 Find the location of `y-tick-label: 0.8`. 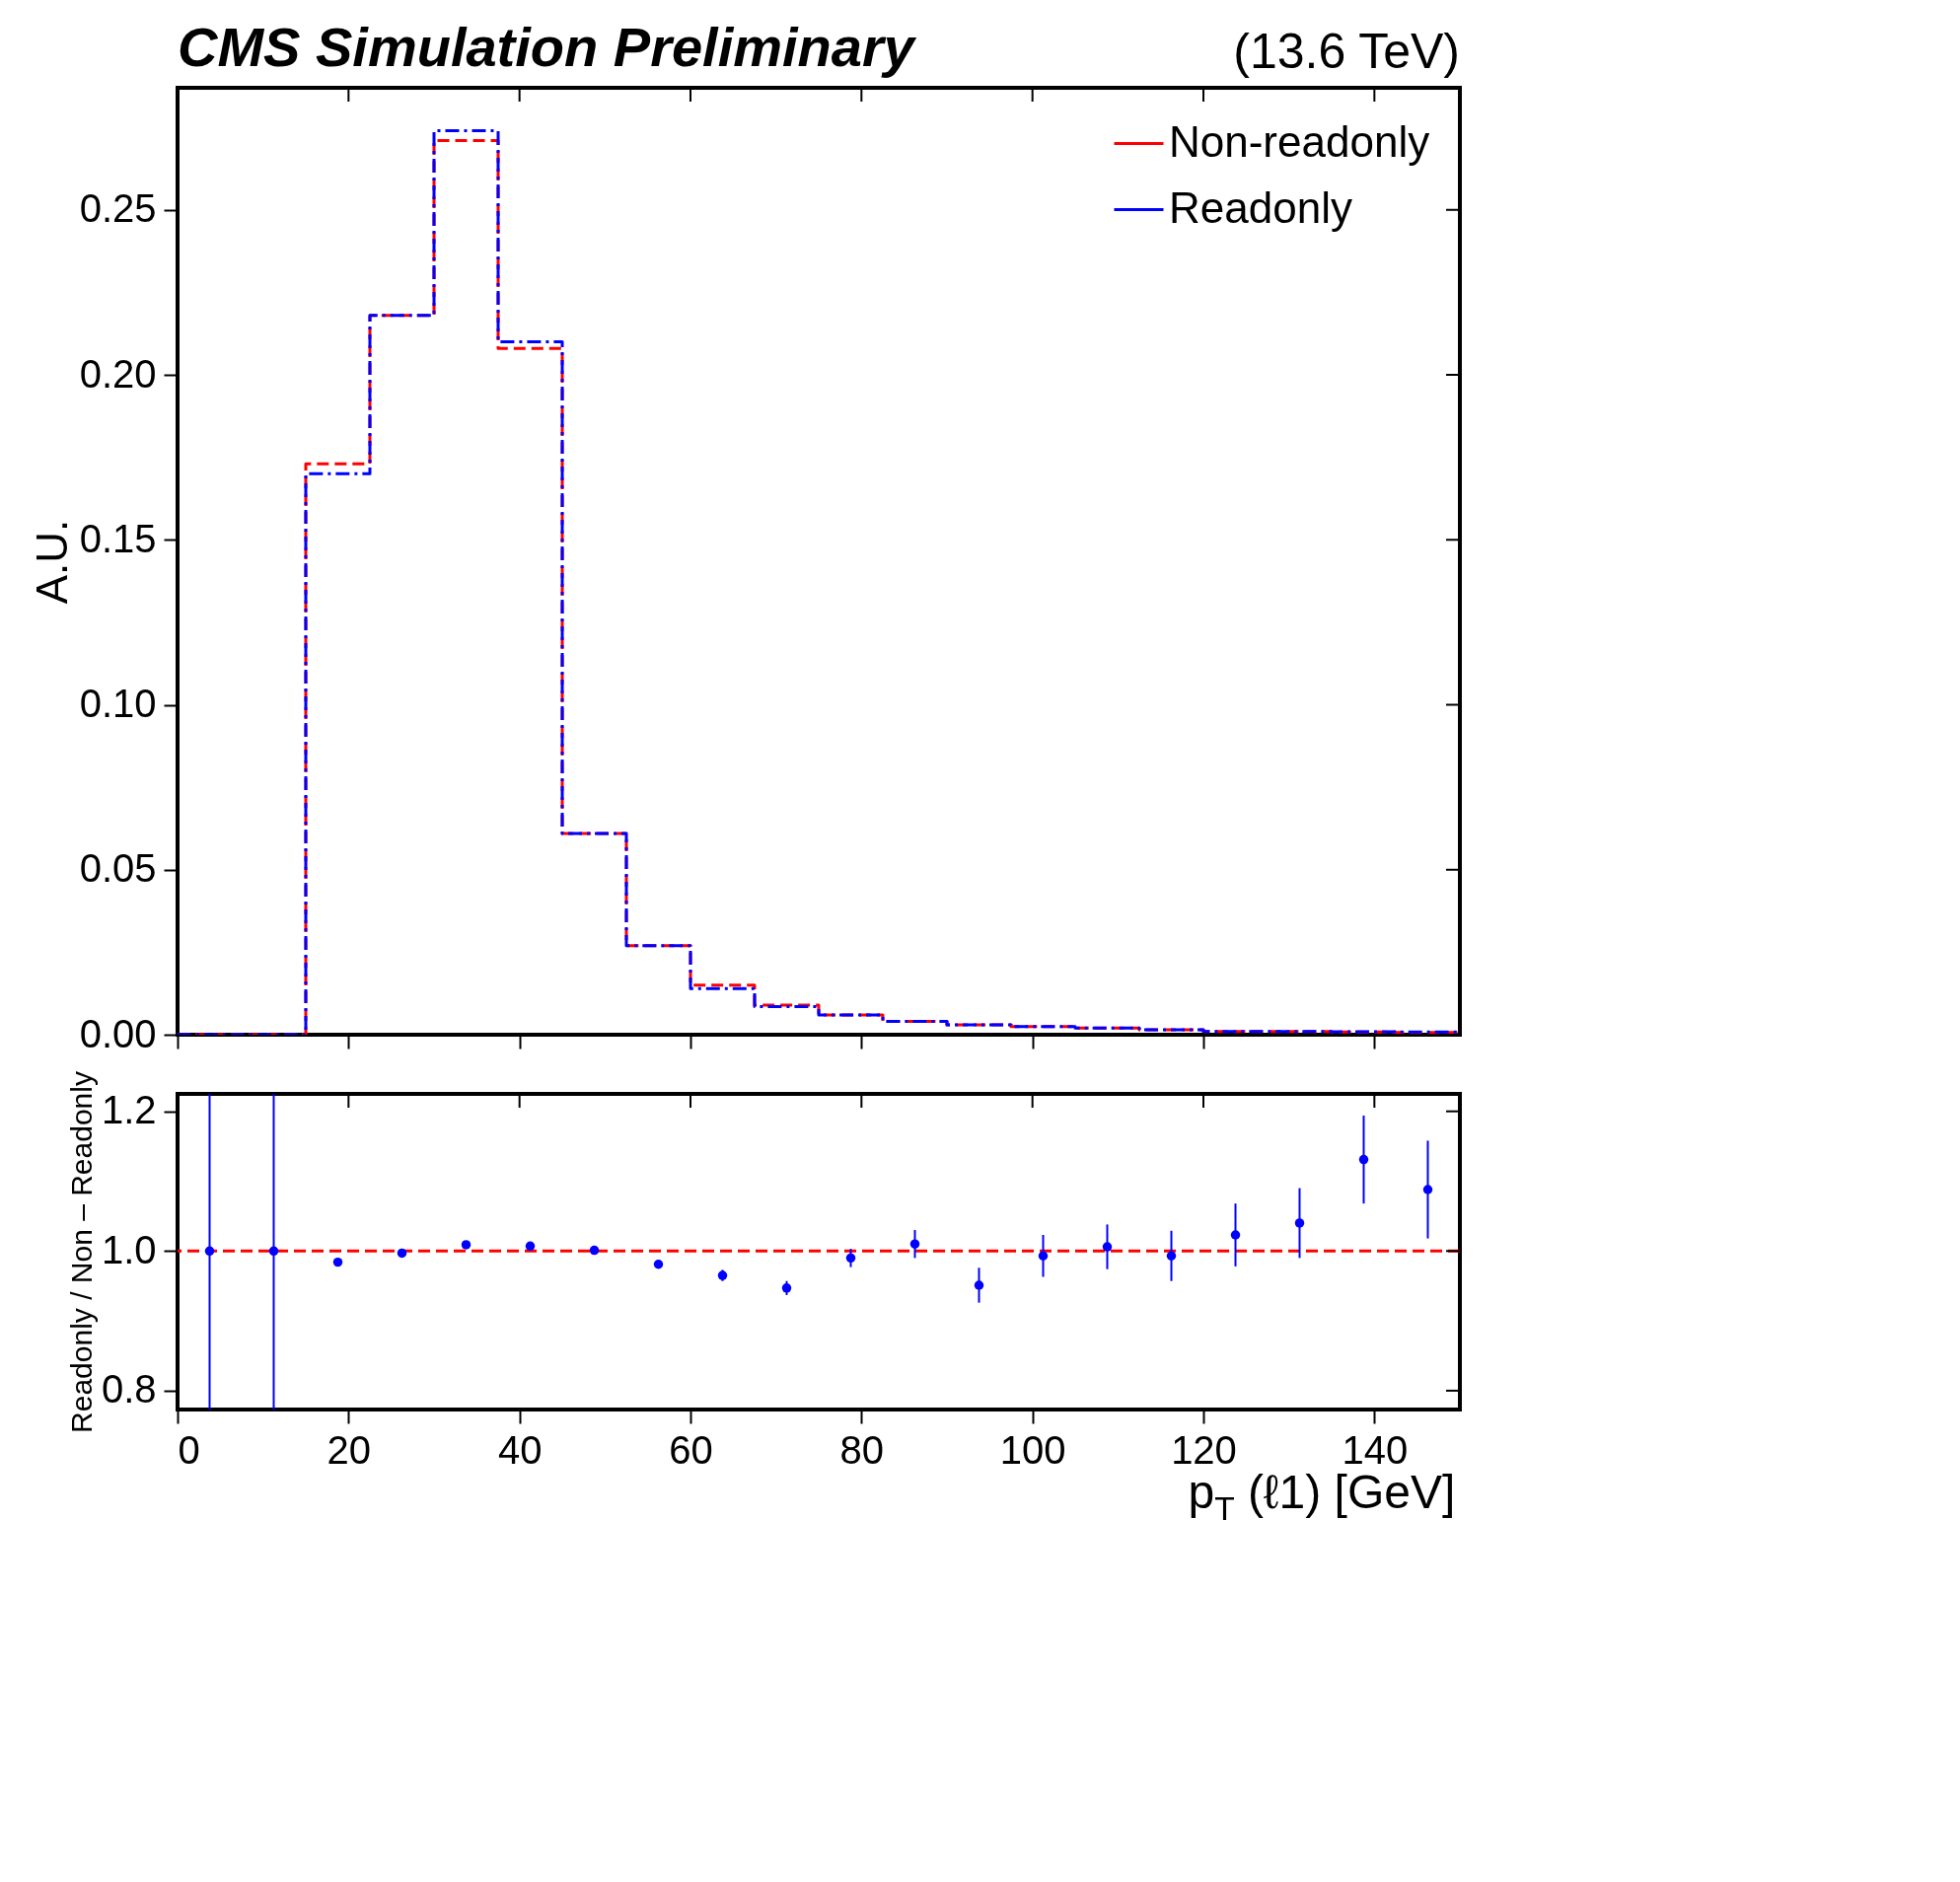

y-tick-label: 0.8 is located at coordinates (129, 1389).